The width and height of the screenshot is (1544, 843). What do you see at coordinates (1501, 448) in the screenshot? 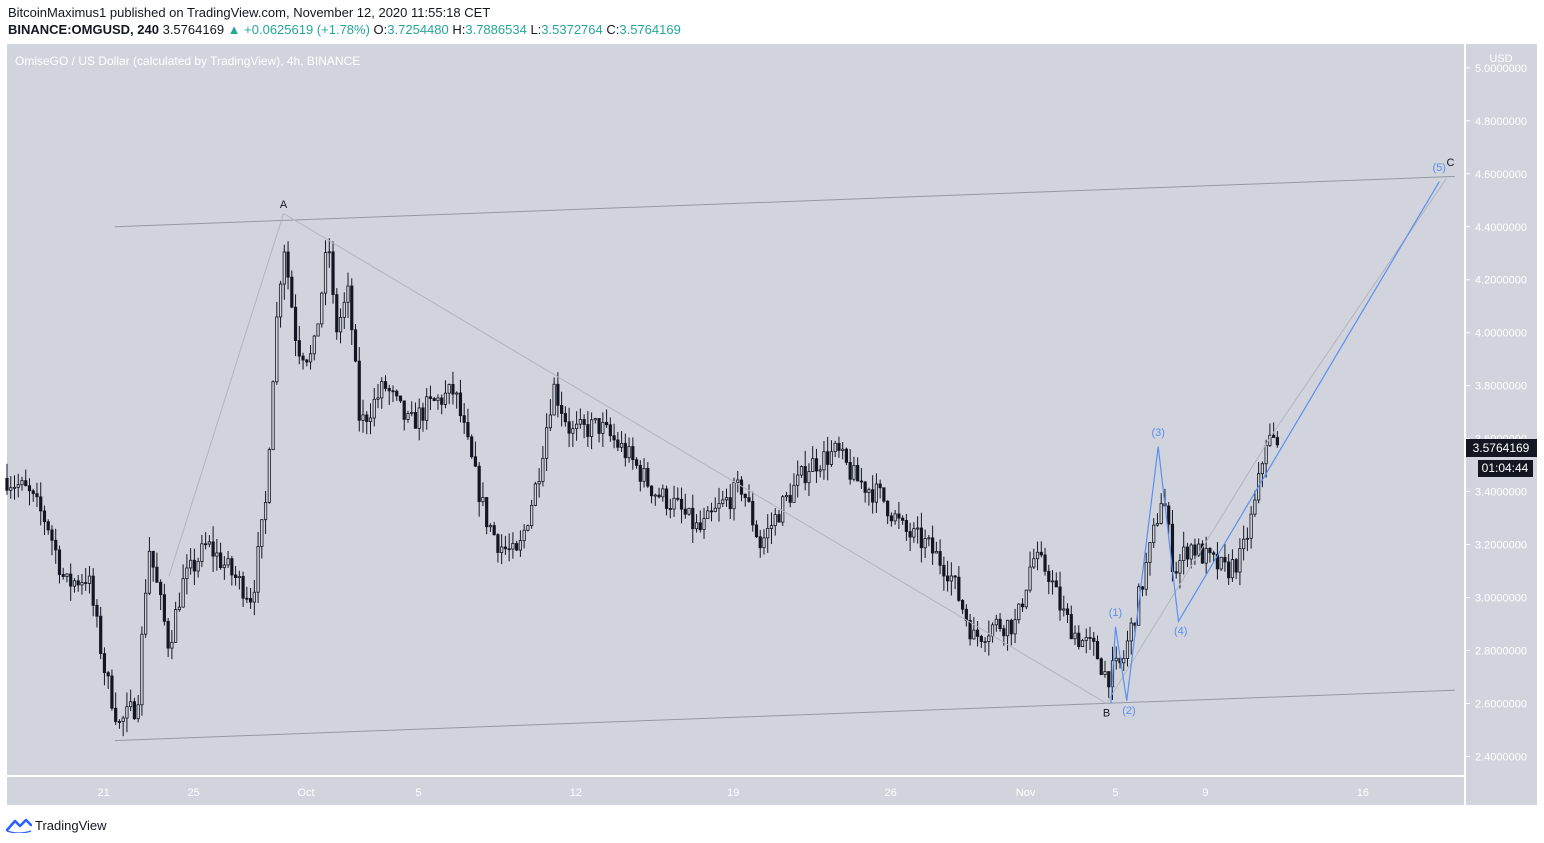
I see `last-price-label: 3.5764169` at bounding box center [1501, 448].